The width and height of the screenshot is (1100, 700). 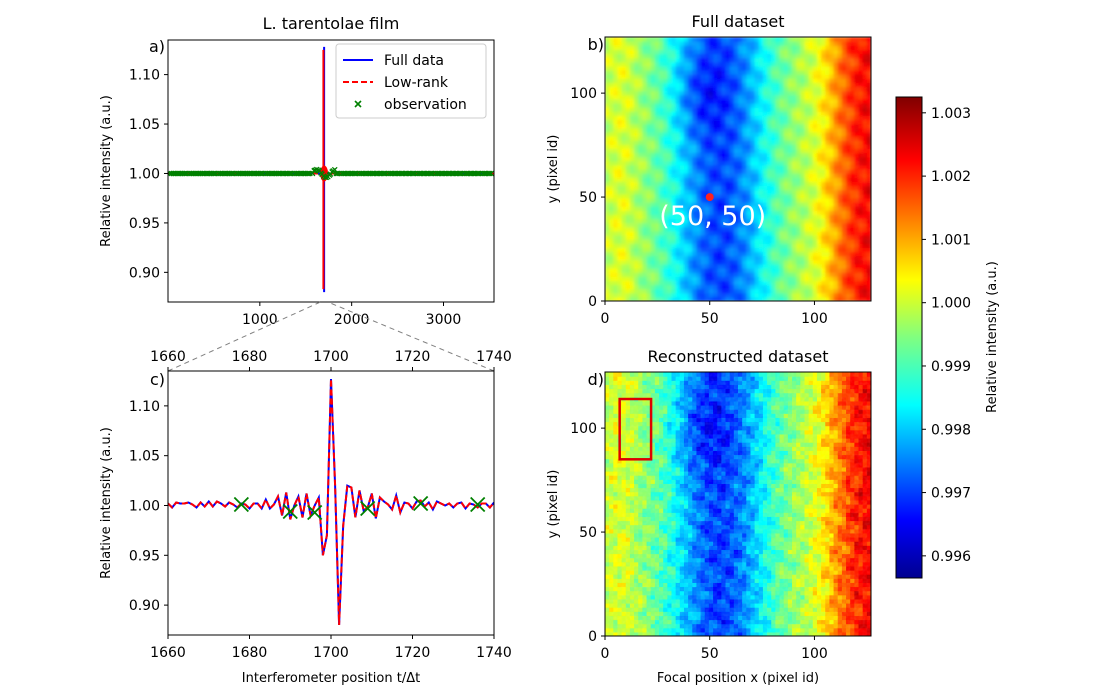 What do you see at coordinates (144, 606) in the screenshot?
I see `y-tick-label: 0.90` at bounding box center [144, 606].